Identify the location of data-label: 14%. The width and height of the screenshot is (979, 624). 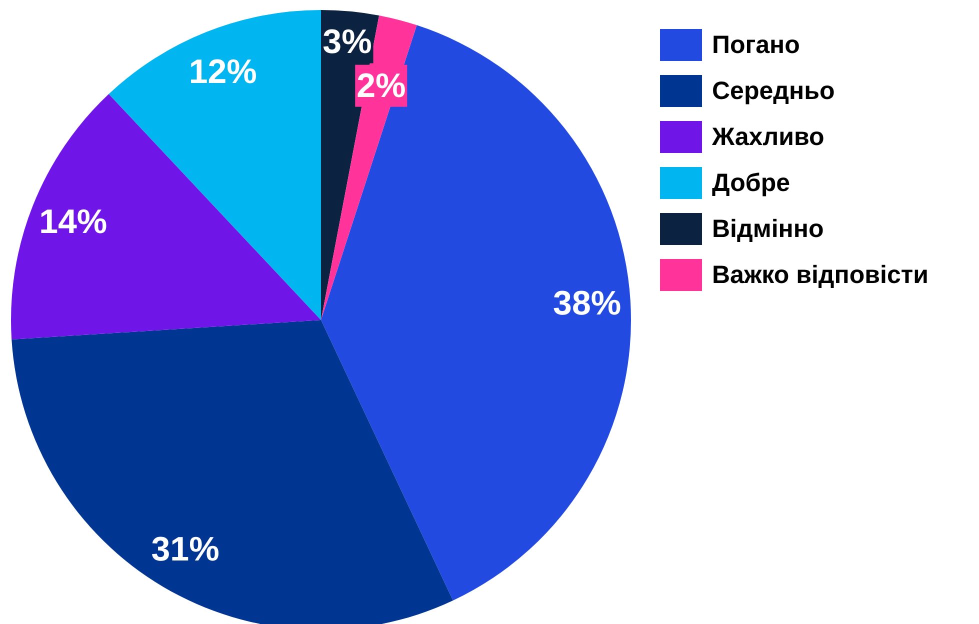
(73, 221).